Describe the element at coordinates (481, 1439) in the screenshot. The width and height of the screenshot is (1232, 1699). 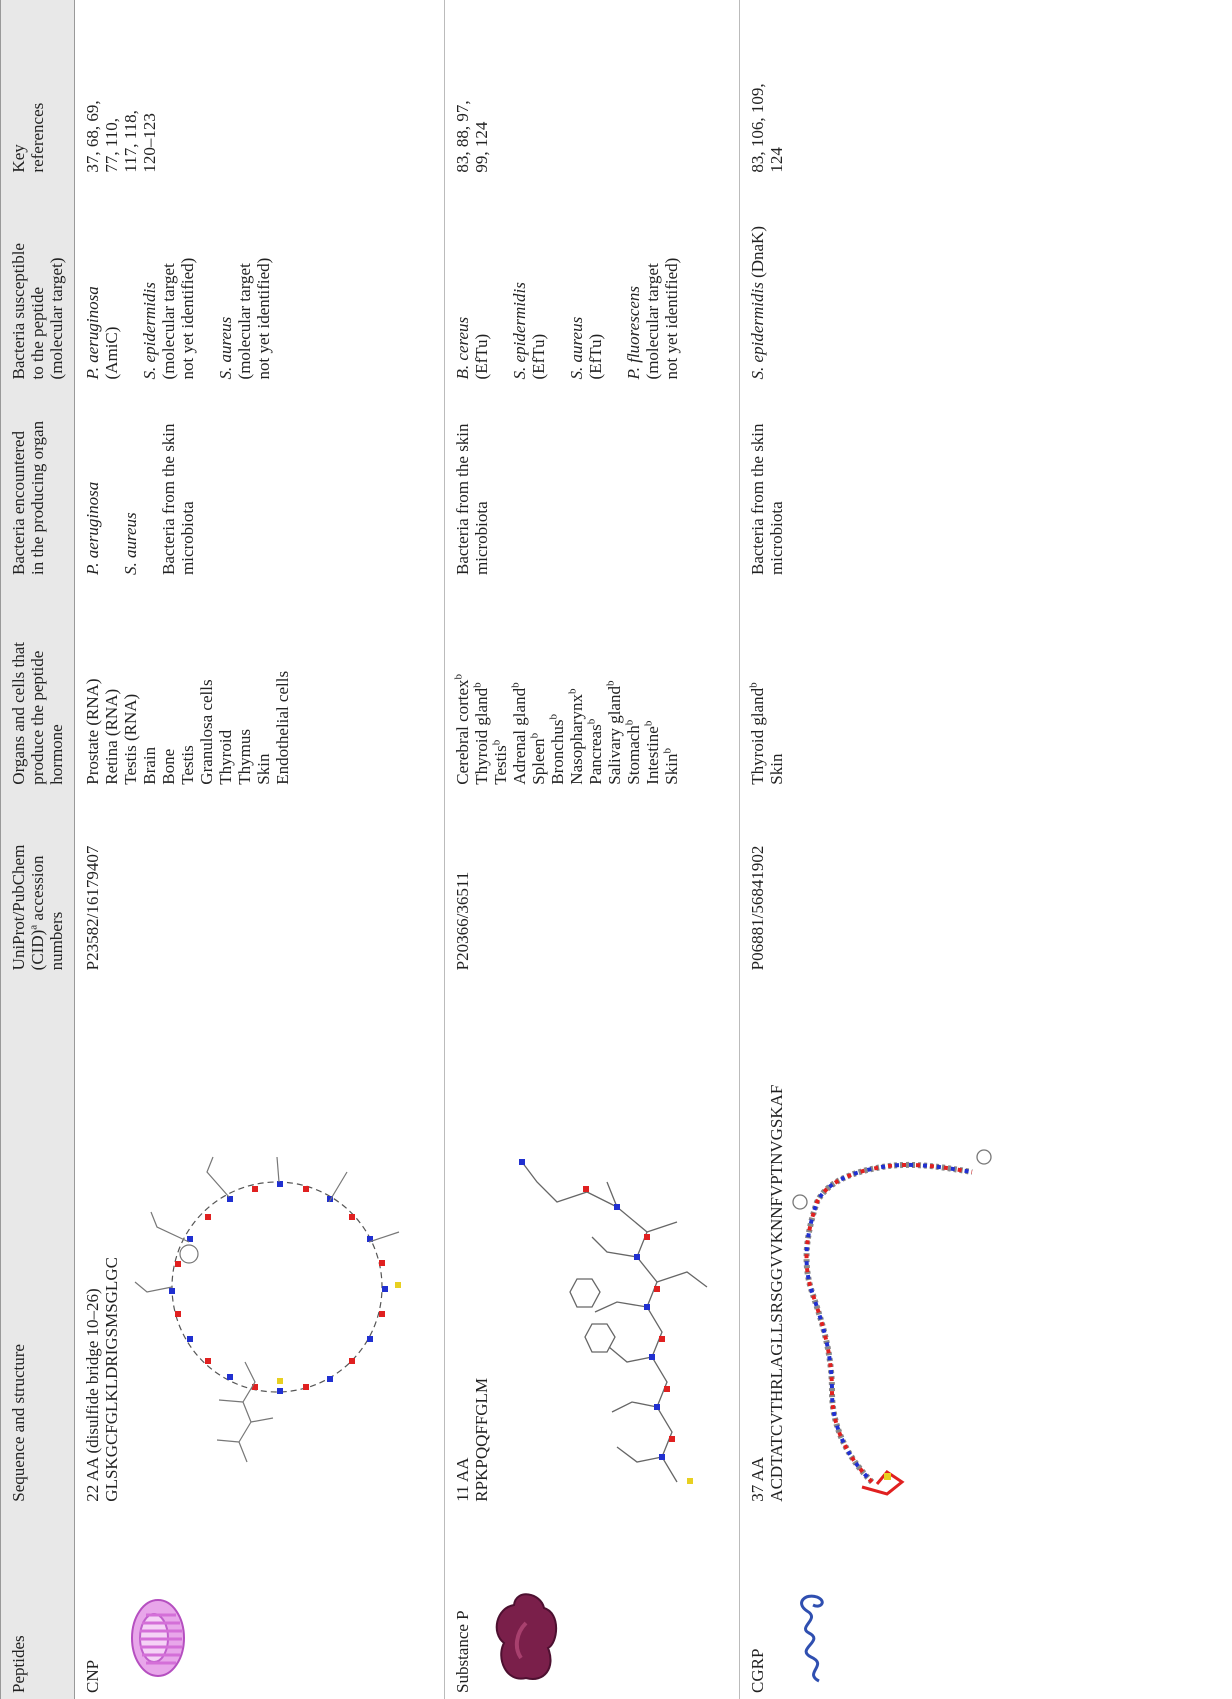
I see `substance-p-sequence: RPKPQQFFGLM` at that location.